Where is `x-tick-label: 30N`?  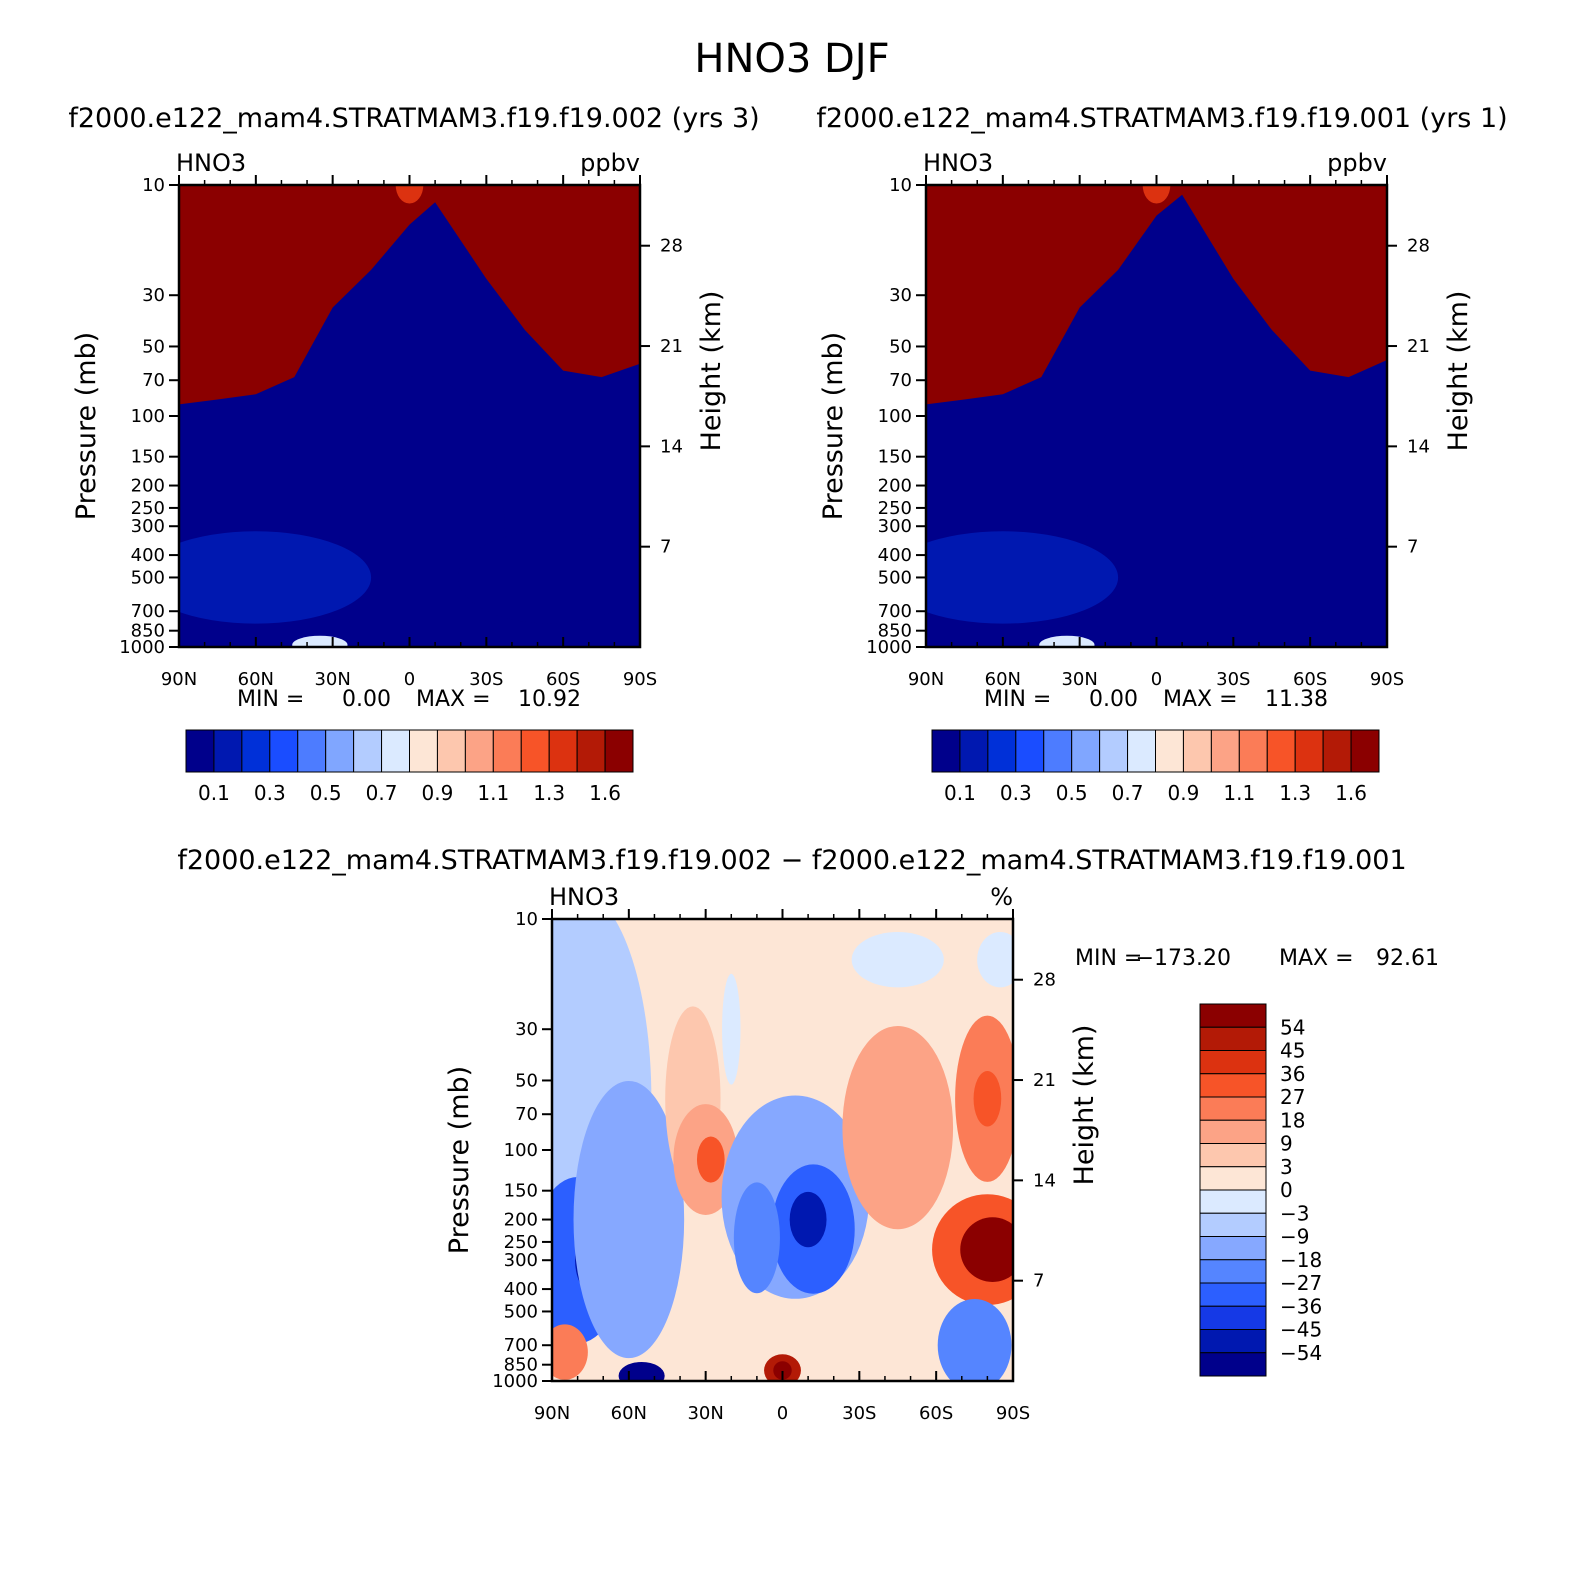
x-tick-label: 30N is located at coordinates (1079, 679).